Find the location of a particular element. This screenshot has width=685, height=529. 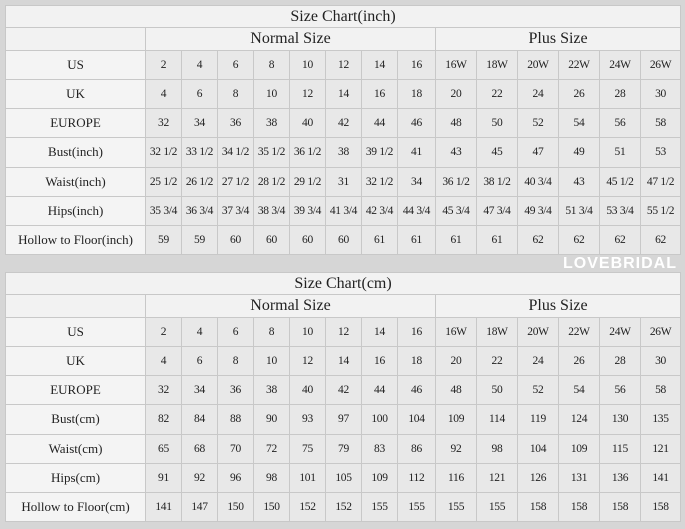

size-cell: 51 is located at coordinates (620, 152).